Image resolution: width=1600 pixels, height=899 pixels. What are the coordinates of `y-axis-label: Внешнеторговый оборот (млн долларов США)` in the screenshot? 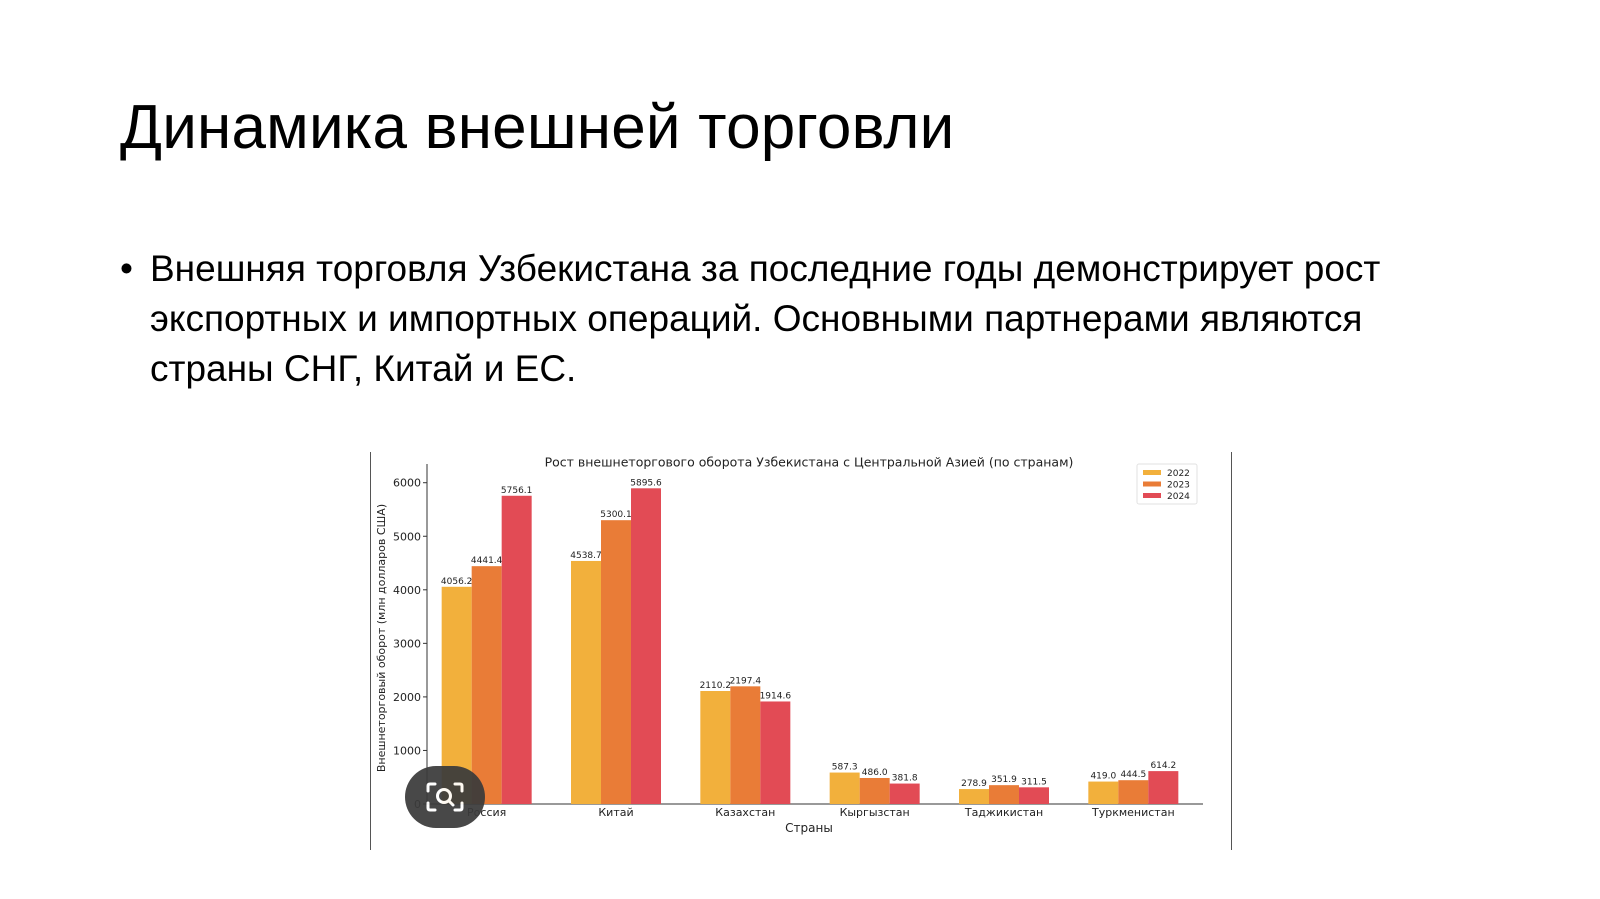 It's located at (381, 638).